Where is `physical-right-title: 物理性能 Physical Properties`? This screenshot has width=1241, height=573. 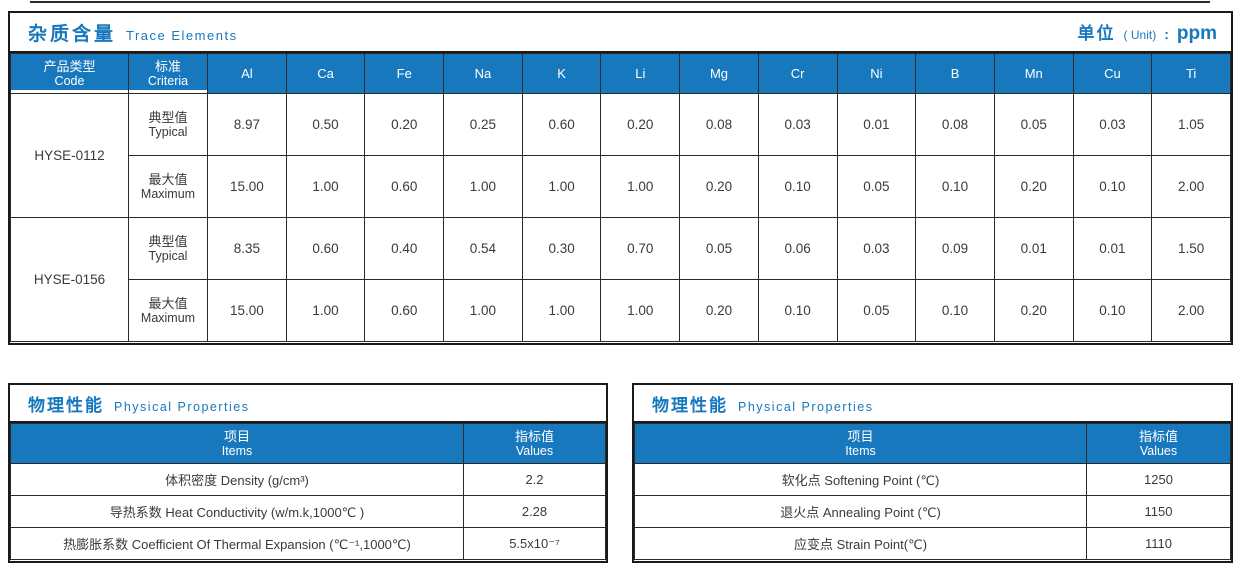
physical-right-title: 物理性能 Physical Properties is located at coordinates (763, 403).